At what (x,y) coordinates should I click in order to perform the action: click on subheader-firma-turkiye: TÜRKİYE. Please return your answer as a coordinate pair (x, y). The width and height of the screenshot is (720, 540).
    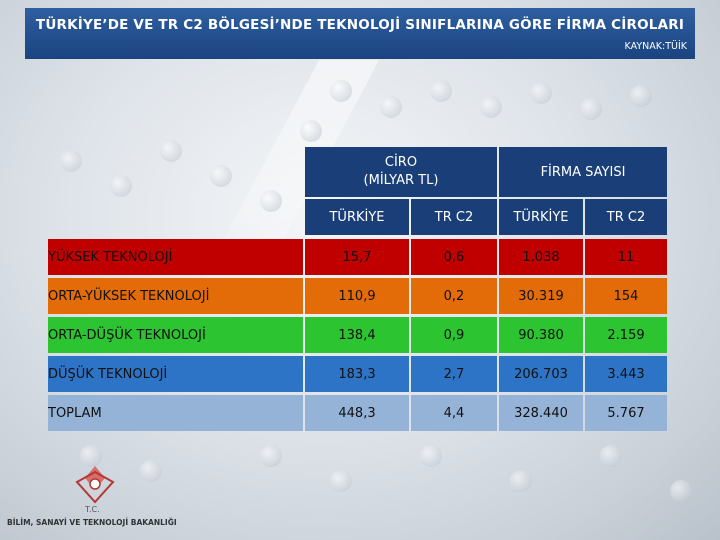
    Looking at the image, I should click on (541, 217).